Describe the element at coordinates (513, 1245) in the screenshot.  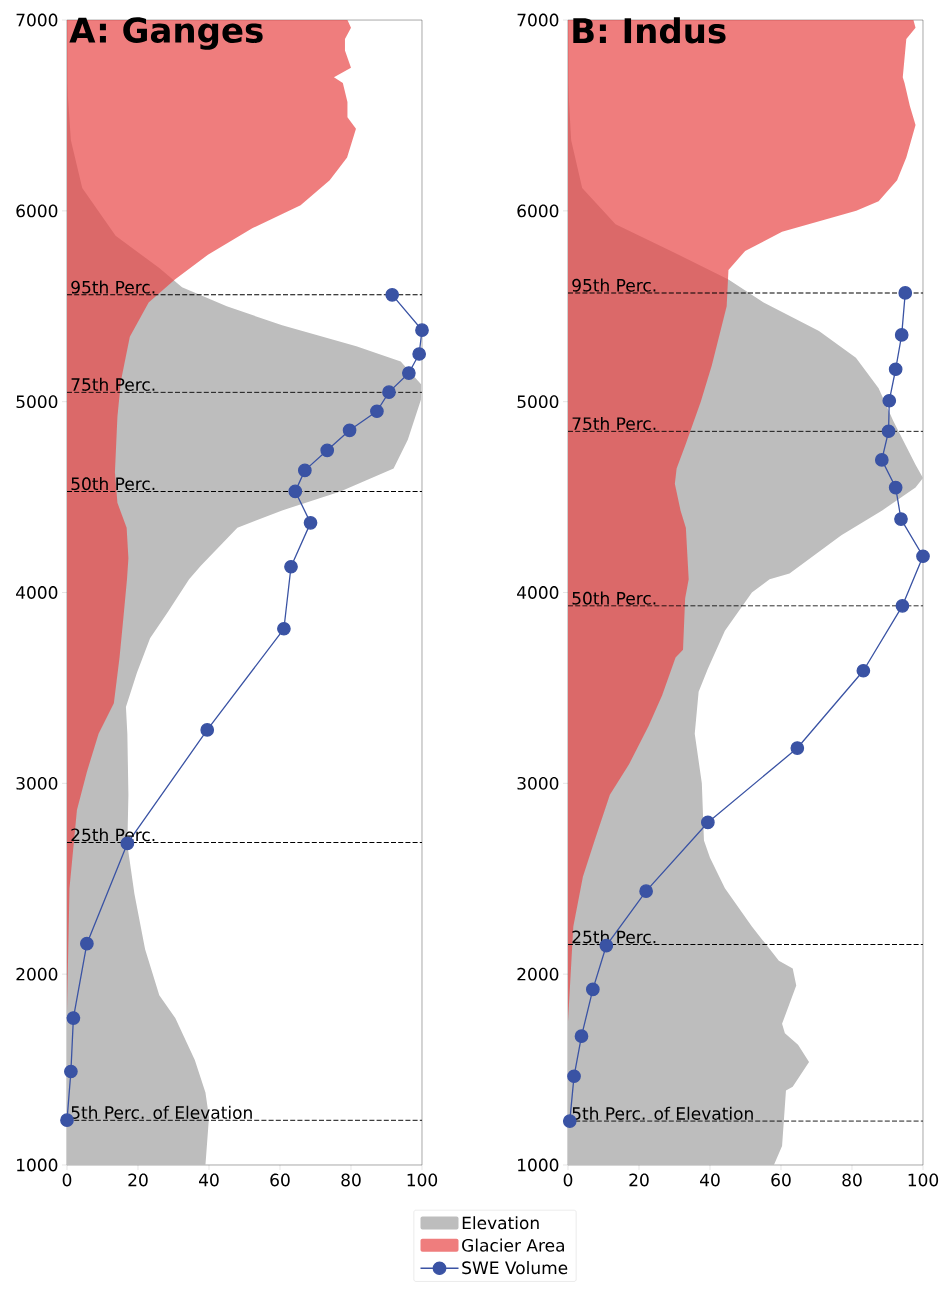
I see `legend-label: Glacier Area` at that location.